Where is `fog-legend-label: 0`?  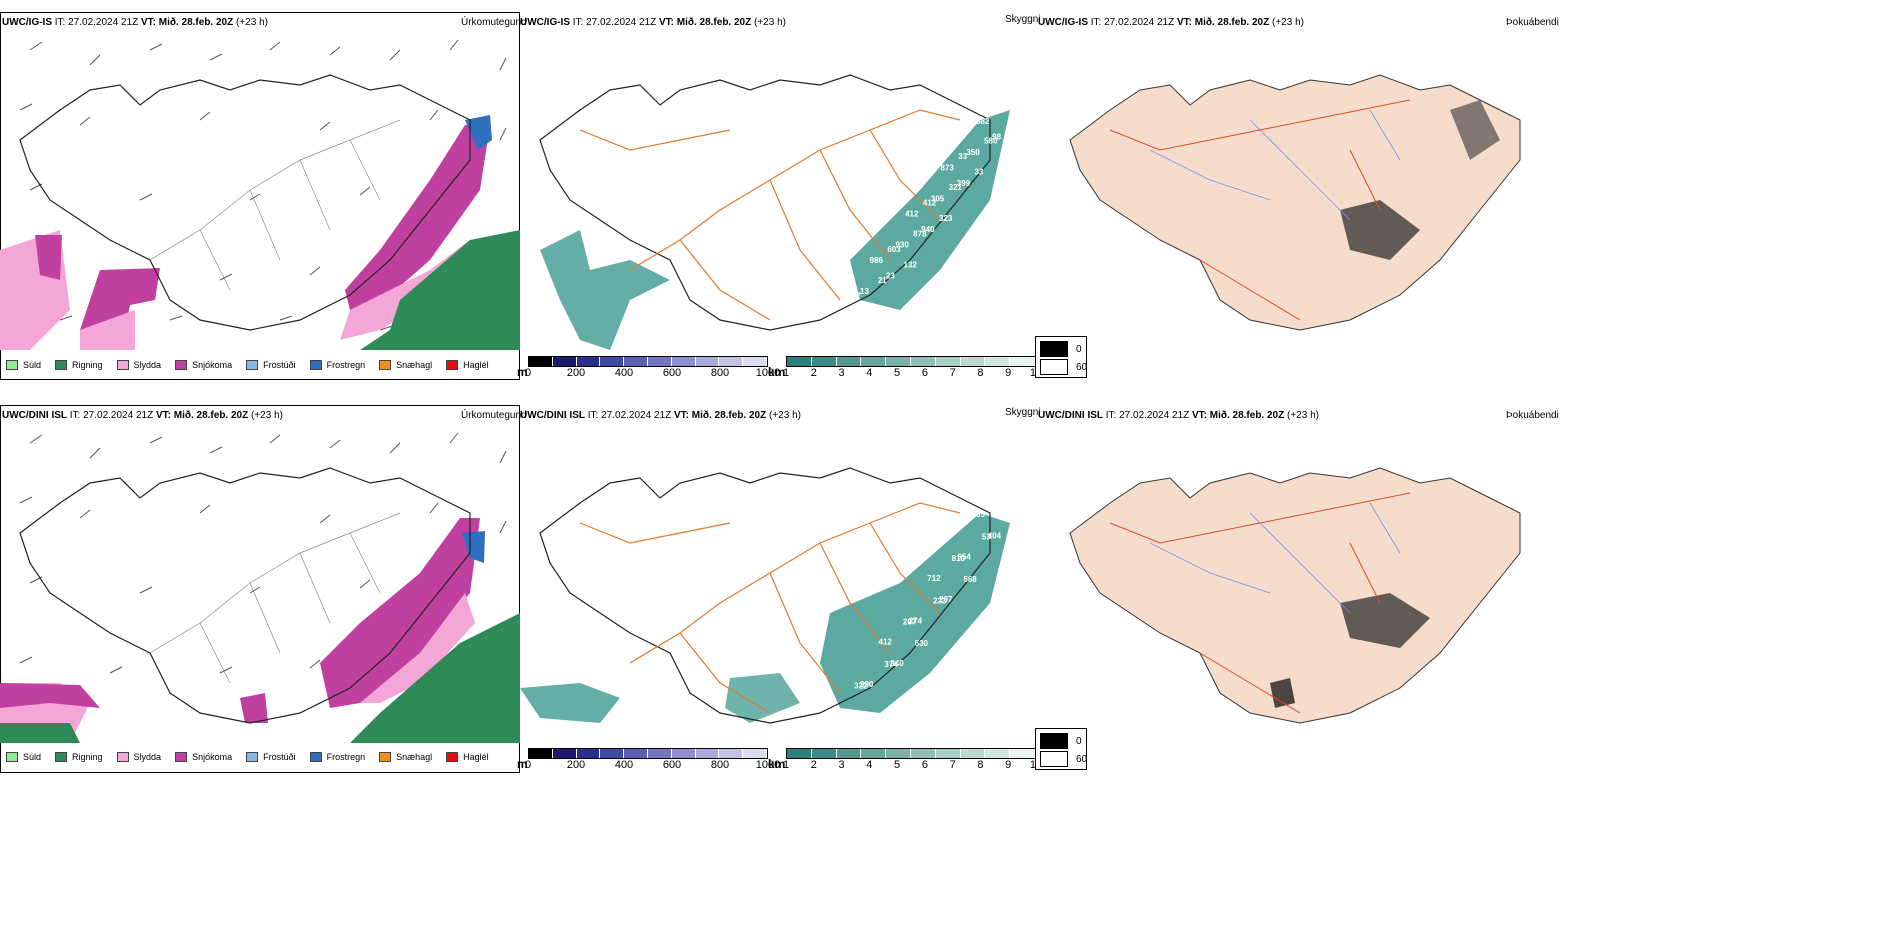
fog-legend-label: 0 is located at coordinates (1079, 741).